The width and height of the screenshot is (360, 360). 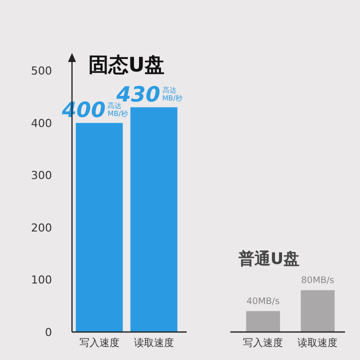 What do you see at coordinates (41, 71) in the screenshot?
I see `y-tick-label: 500` at bounding box center [41, 71].